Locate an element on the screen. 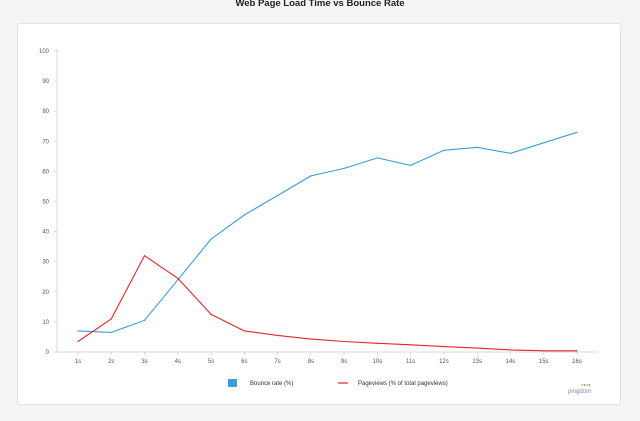 This screenshot has height=421, width=640. y-tick-label: 10 is located at coordinates (45, 323).